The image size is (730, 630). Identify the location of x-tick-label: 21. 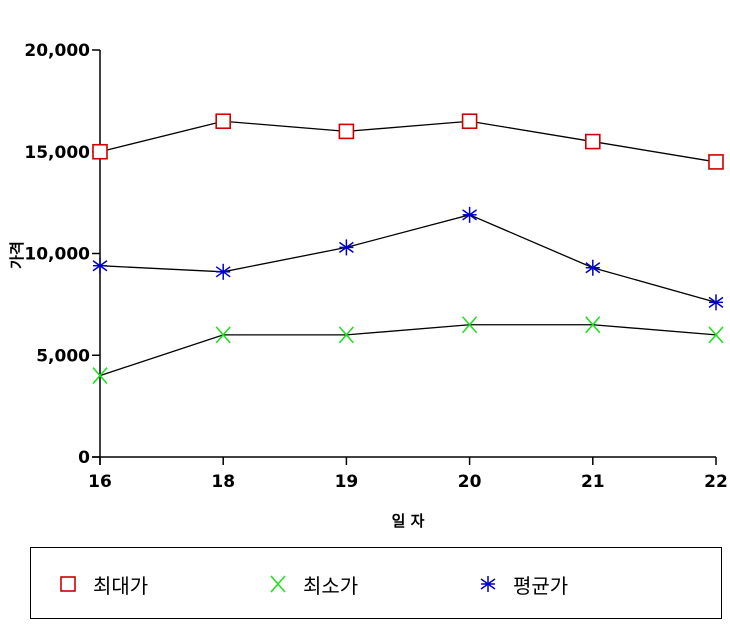
(593, 482).